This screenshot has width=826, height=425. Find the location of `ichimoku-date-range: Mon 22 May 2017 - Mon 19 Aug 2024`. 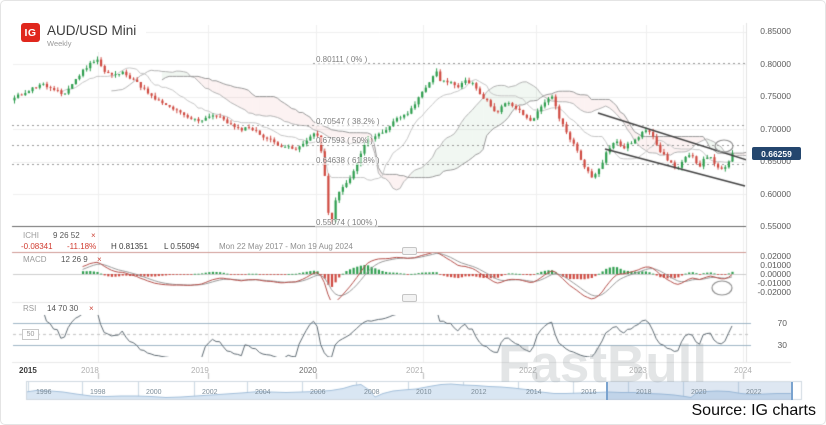

ichimoku-date-range: Mon 22 May 2017 - Mon 19 Aug 2024 is located at coordinates (286, 246).